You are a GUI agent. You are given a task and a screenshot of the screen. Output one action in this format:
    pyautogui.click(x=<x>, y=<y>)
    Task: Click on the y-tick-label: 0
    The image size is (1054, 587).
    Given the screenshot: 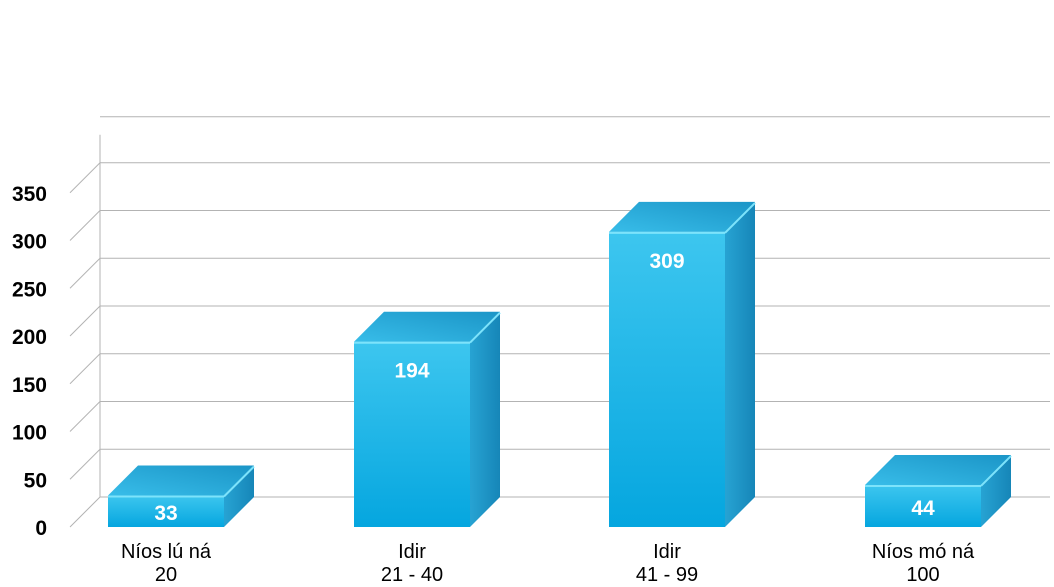 What is the action you would take?
    pyautogui.click(x=41, y=528)
    